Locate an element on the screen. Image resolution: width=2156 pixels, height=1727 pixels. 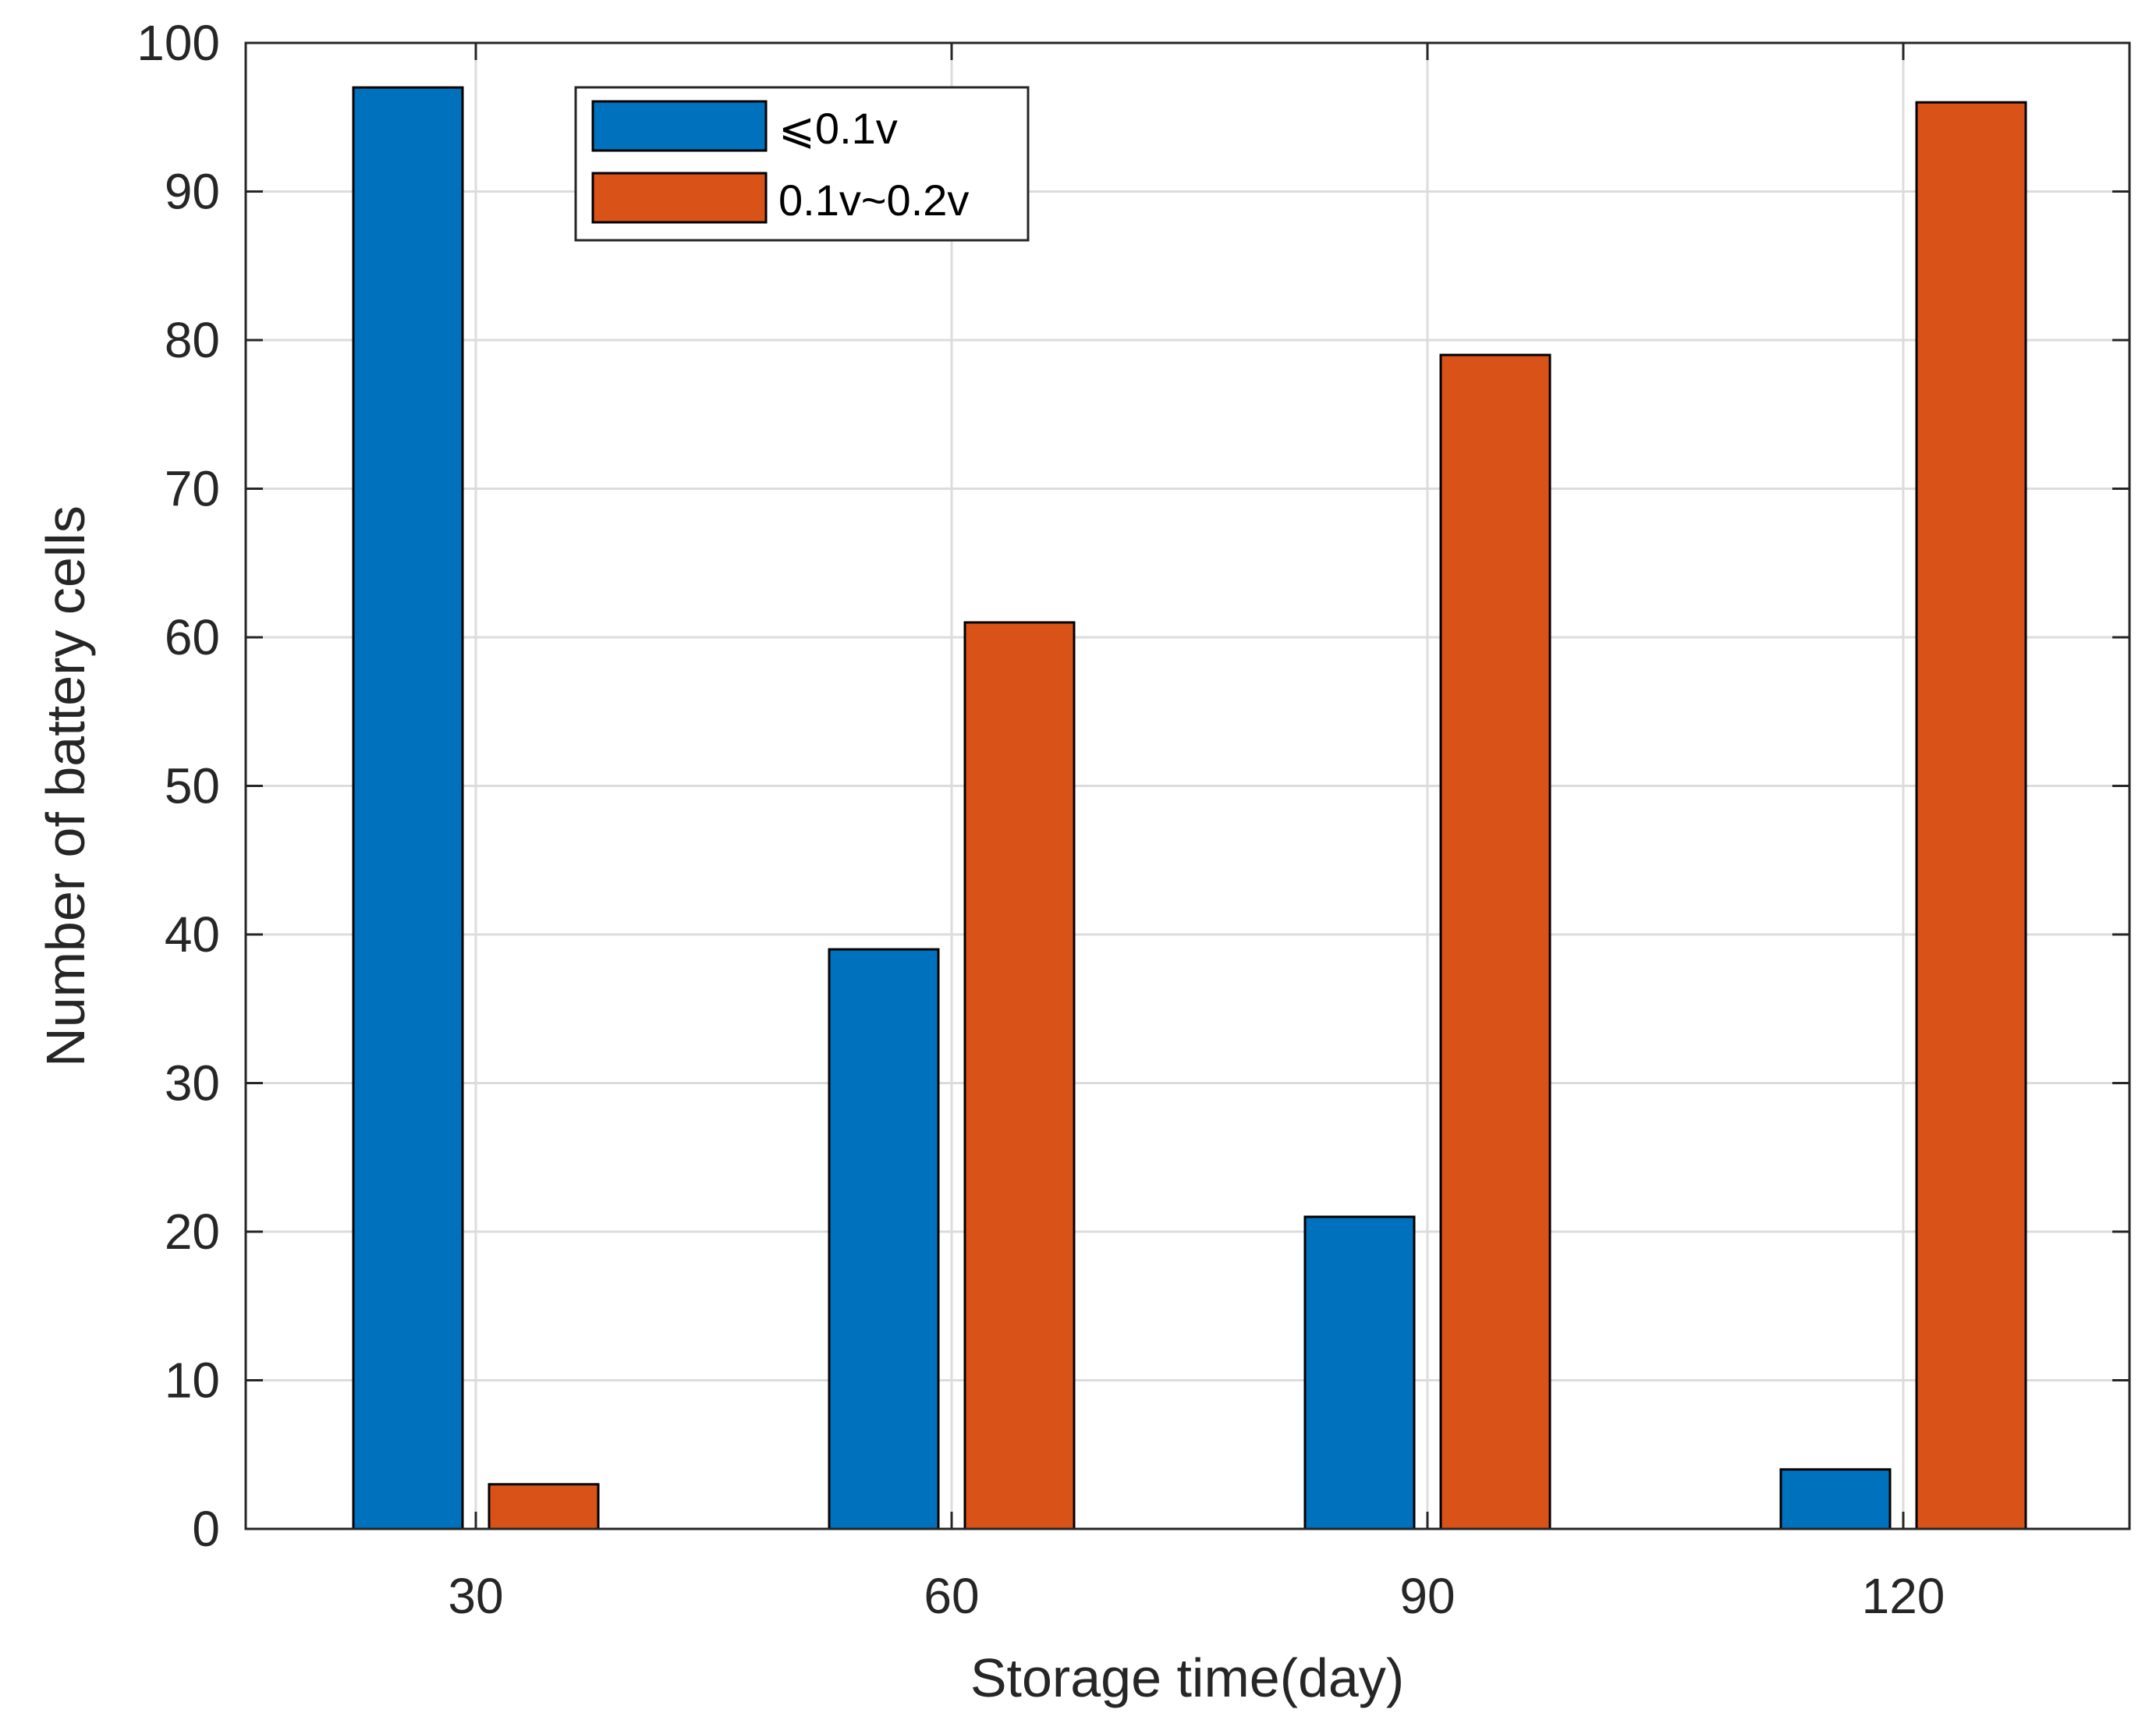
y-tick-label: 30 is located at coordinates (192, 1083).